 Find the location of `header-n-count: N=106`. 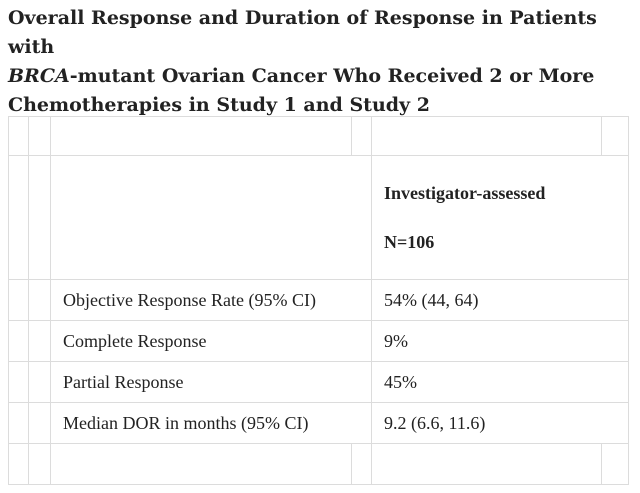

header-n-count: N=106 is located at coordinates (409, 241).